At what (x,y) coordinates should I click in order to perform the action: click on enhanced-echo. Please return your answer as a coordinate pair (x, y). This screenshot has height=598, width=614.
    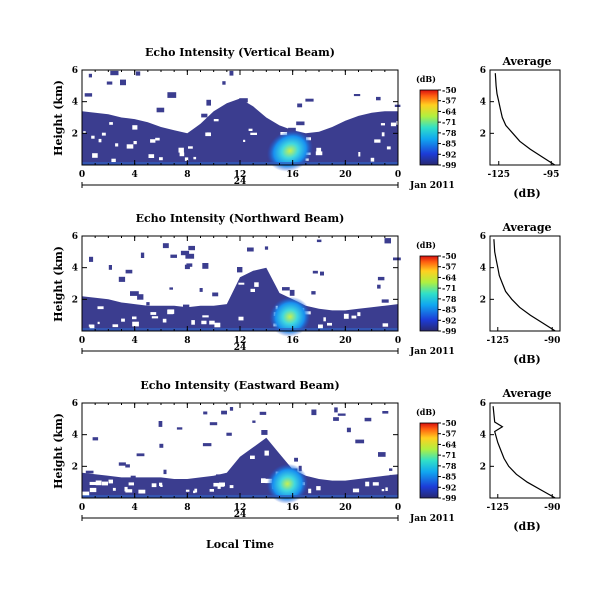
    Looking at the image, I should click on (287, 483).